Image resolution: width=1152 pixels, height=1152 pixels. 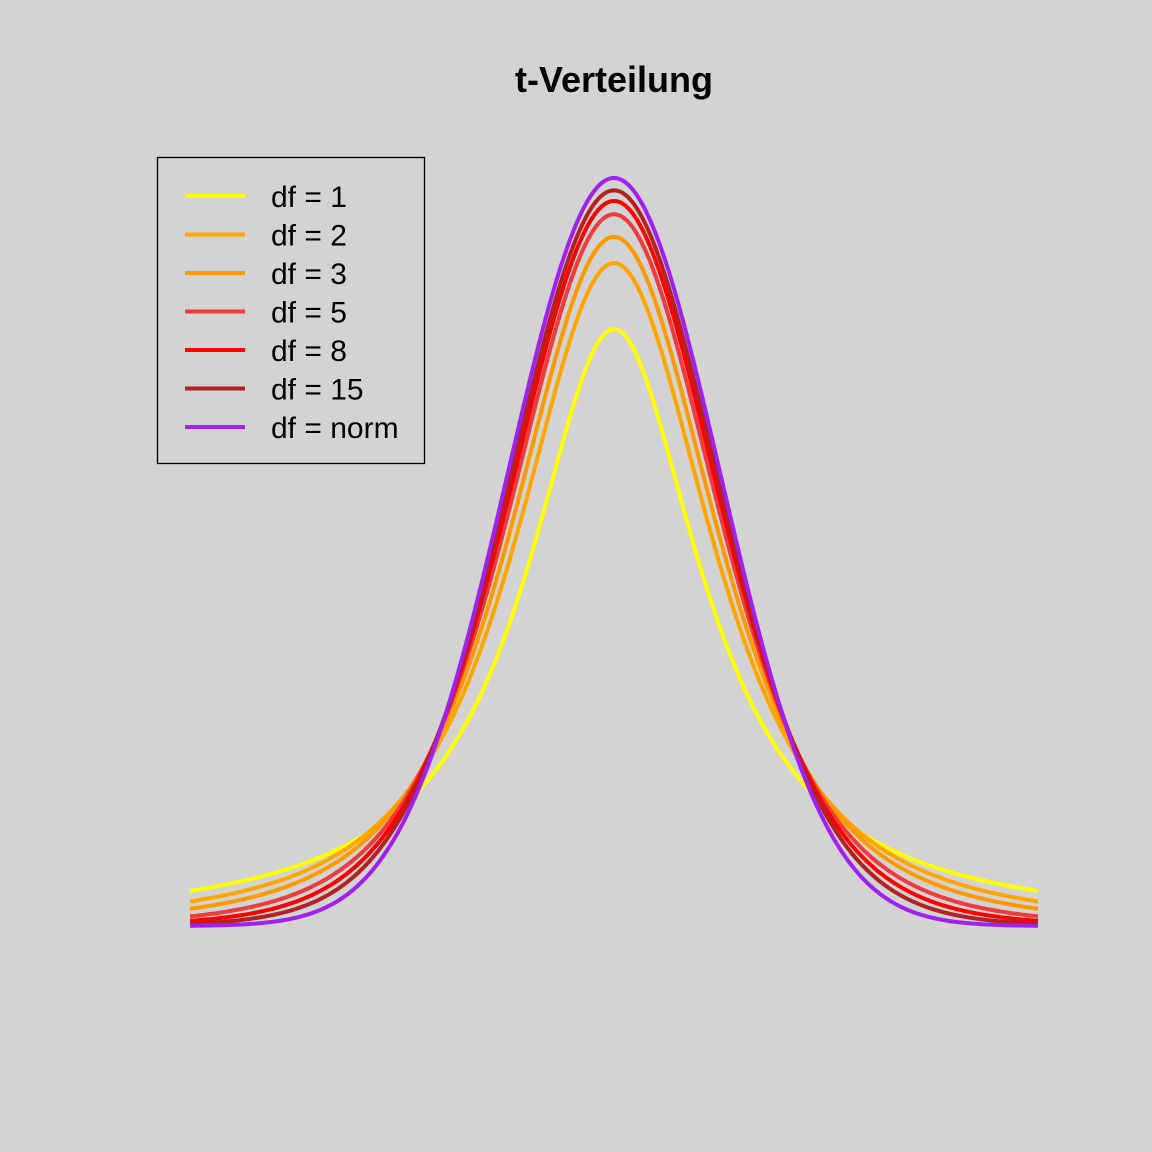 I want to click on legend-label: df = 8, so click(x=309, y=351).